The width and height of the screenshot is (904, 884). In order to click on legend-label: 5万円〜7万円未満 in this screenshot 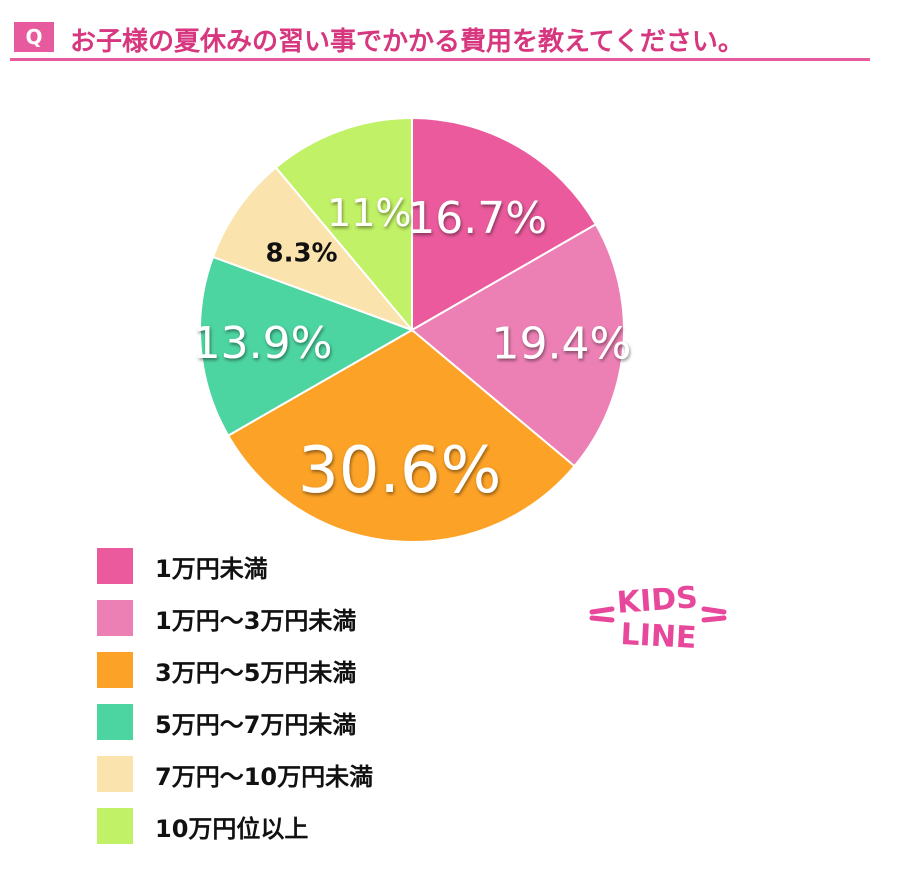, I will do `click(256, 724)`.